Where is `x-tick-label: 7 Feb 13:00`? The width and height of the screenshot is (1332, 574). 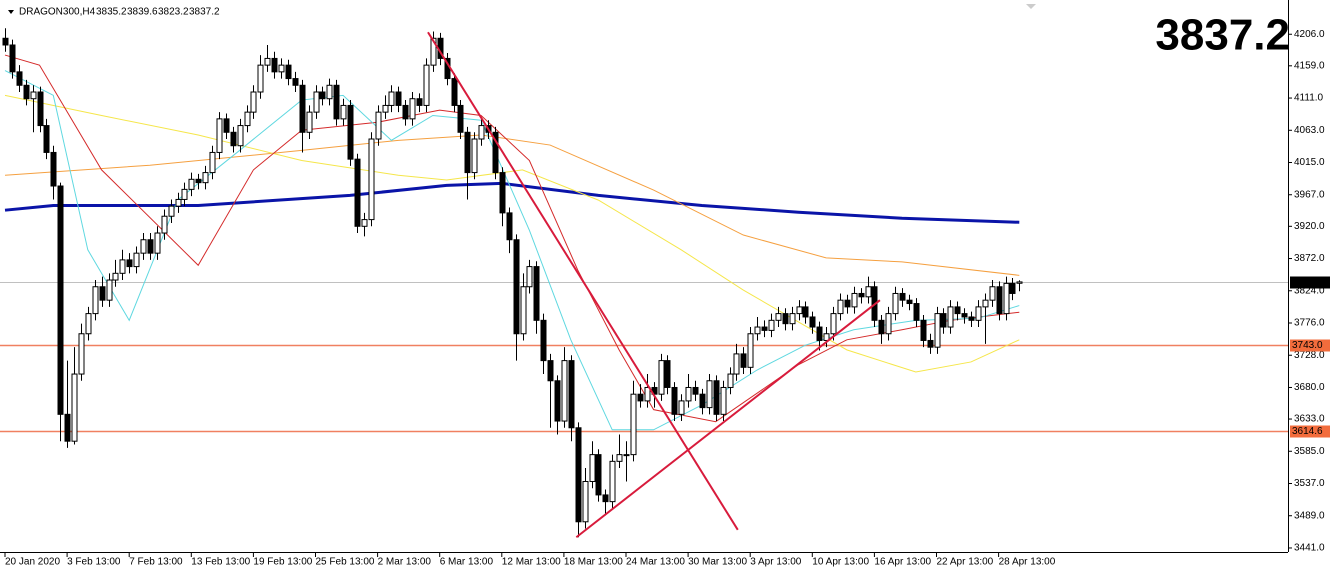
x-tick-label: 7 Feb 13:00 is located at coordinates (156, 562).